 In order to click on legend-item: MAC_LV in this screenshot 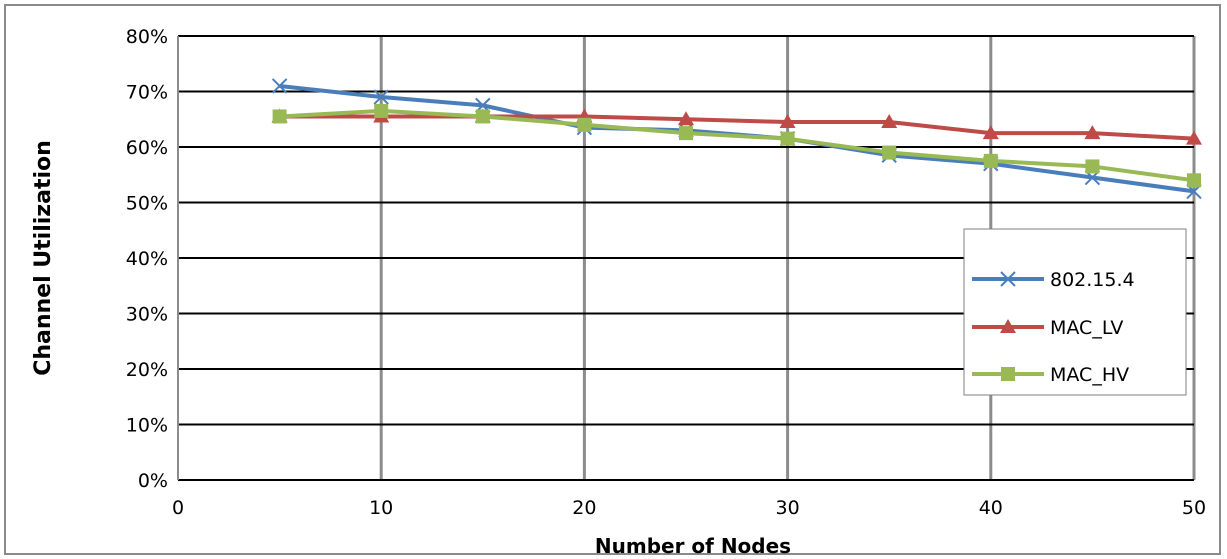, I will do `click(1047, 328)`.